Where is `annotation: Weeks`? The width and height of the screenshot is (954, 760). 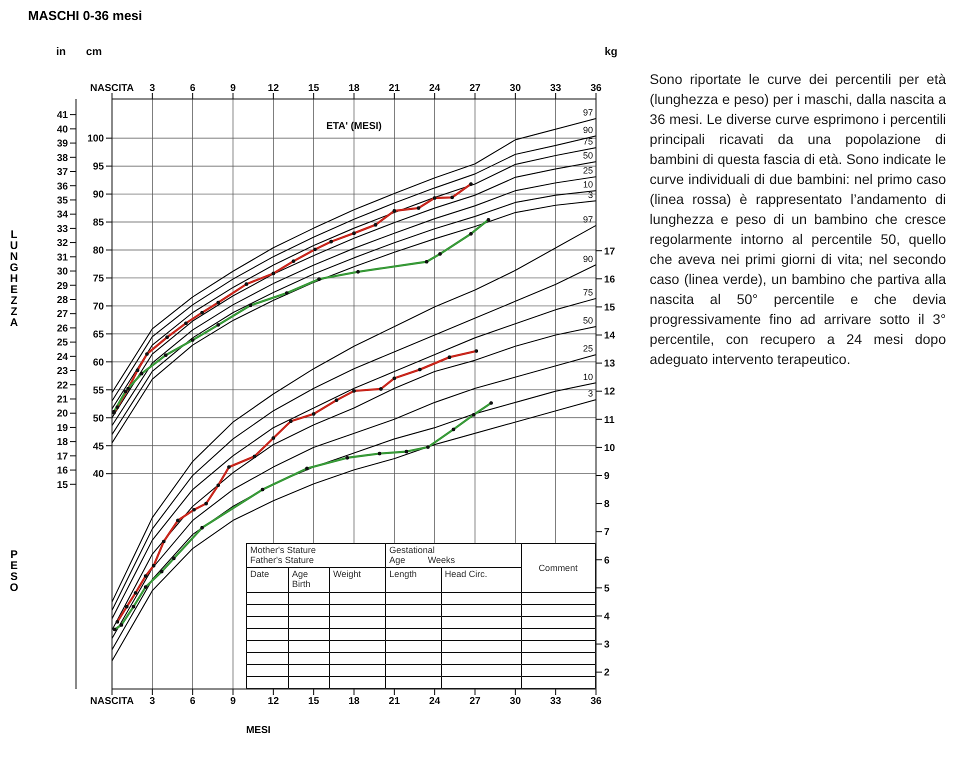 annotation: Weeks is located at coordinates (442, 559).